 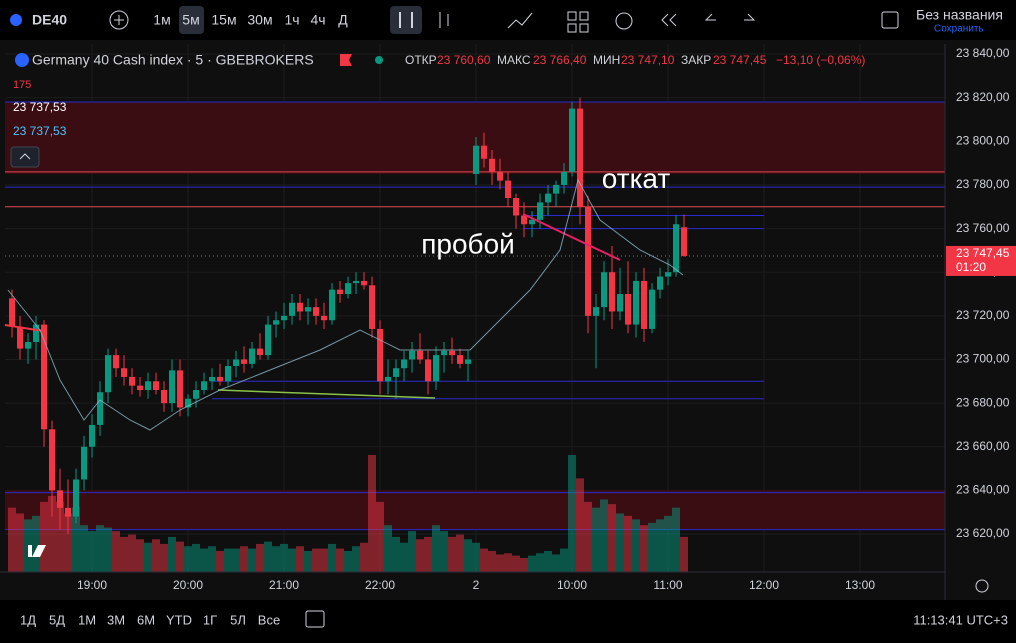 What do you see at coordinates (161, 20) in the screenshot?
I see `interval: 1м` at bounding box center [161, 20].